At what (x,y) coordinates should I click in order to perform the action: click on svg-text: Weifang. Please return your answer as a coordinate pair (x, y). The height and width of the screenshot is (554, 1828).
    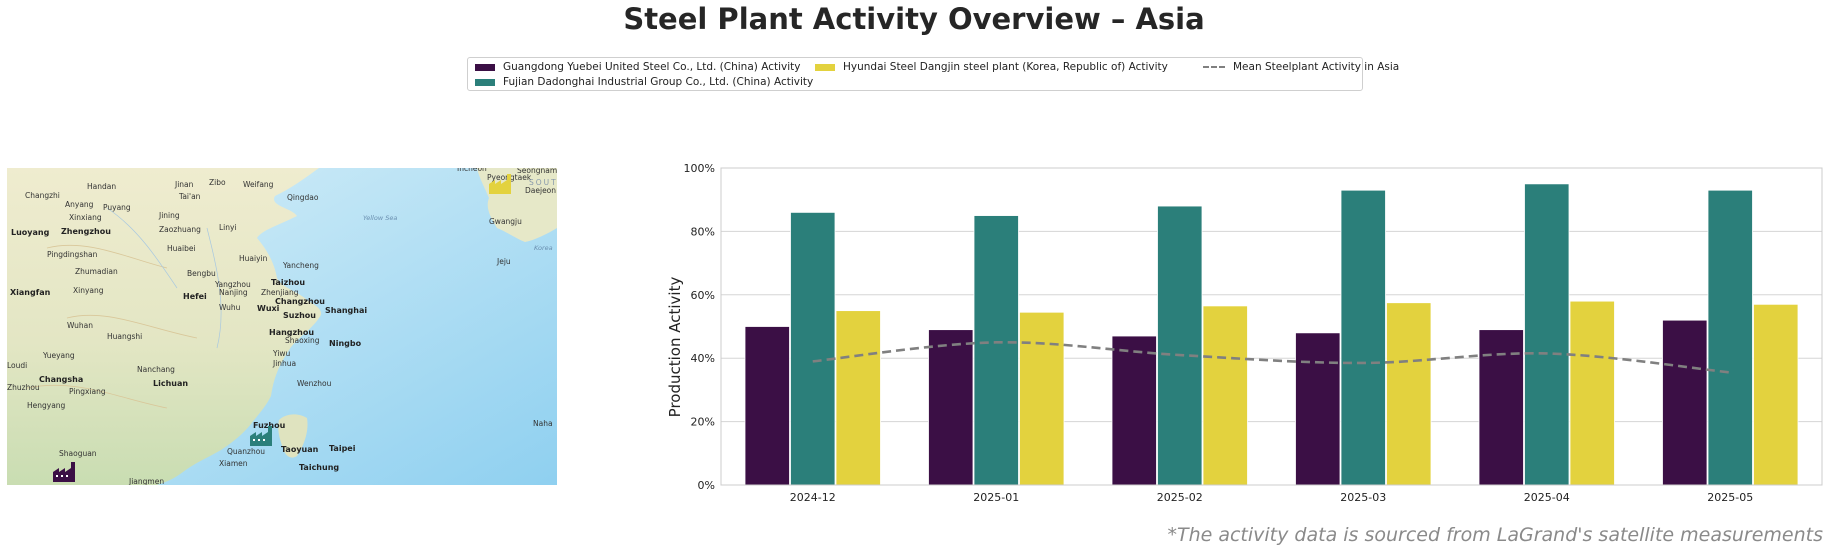
    Looking at the image, I should click on (258, 184).